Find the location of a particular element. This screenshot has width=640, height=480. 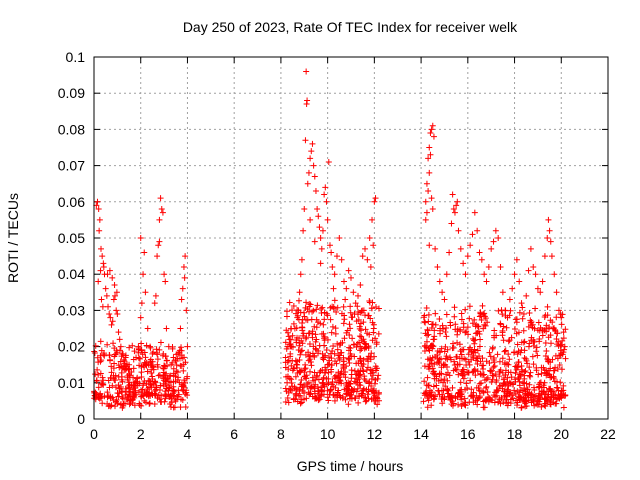

x-tick-label: 0 is located at coordinates (94, 434).